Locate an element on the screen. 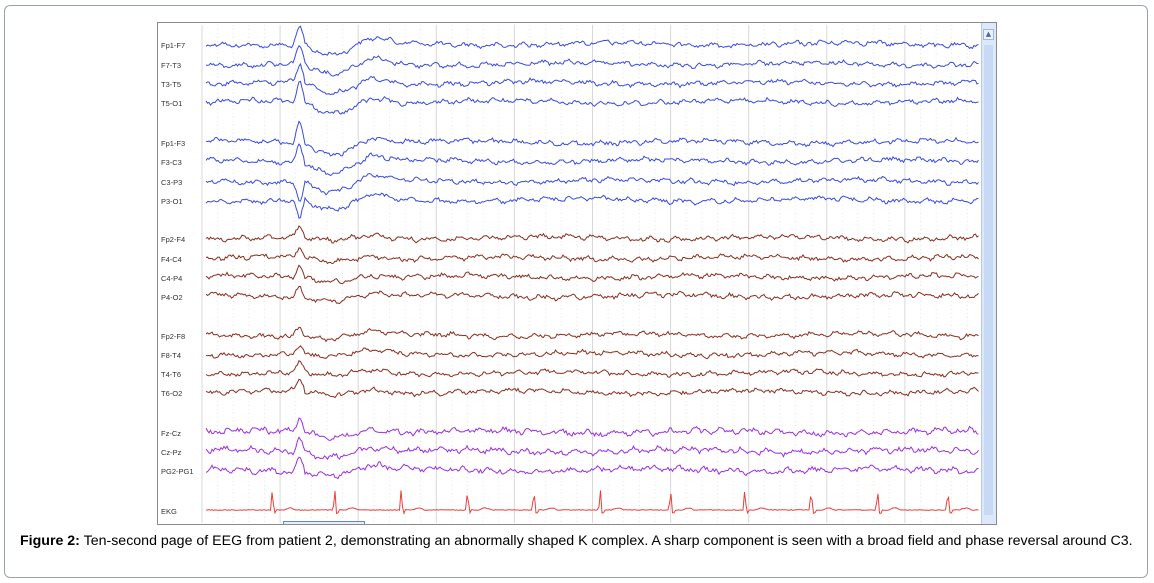 The image size is (1154, 583). channel-label: F3-C3 is located at coordinates (171, 162).